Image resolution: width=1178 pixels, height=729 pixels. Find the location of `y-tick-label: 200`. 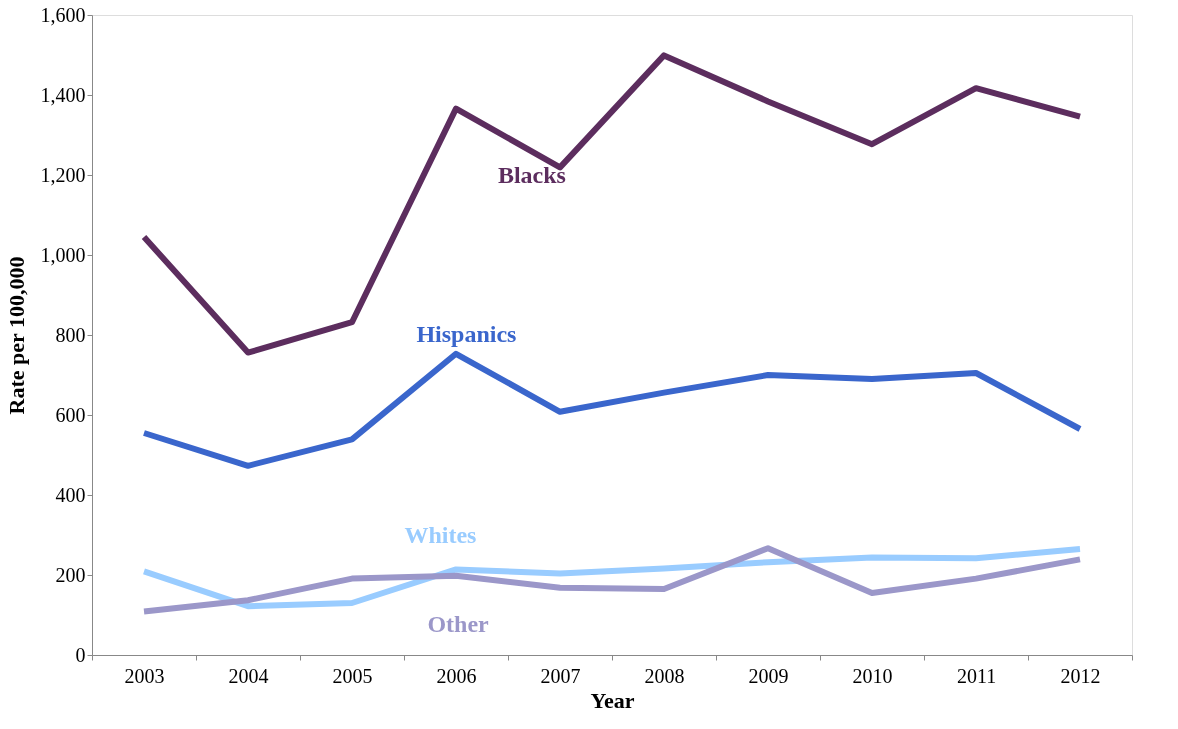

y-tick-label: 200 is located at coordinates (70, 574).